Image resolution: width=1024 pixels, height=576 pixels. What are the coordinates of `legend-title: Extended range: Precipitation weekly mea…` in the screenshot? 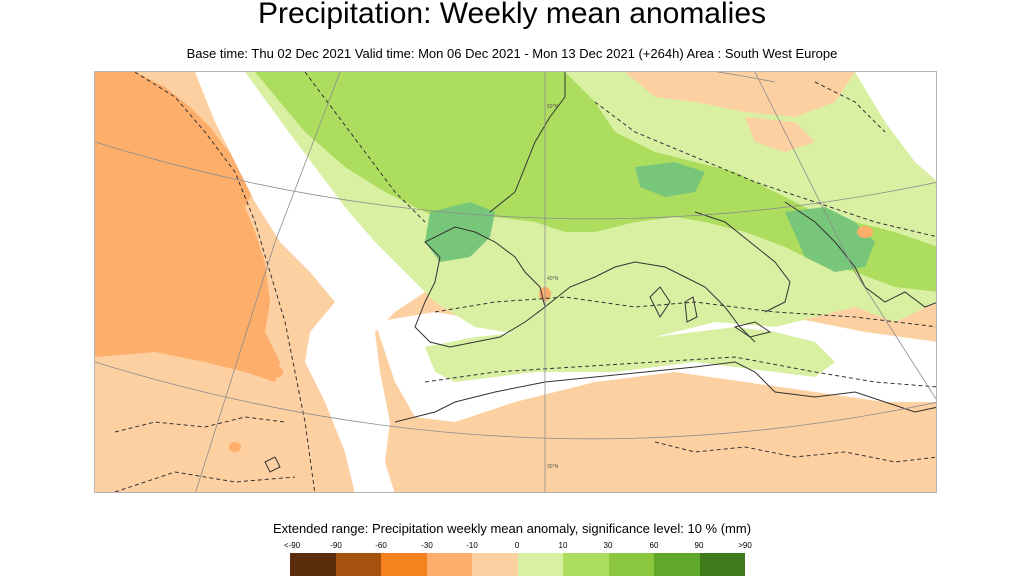 It's located at (512, 528).